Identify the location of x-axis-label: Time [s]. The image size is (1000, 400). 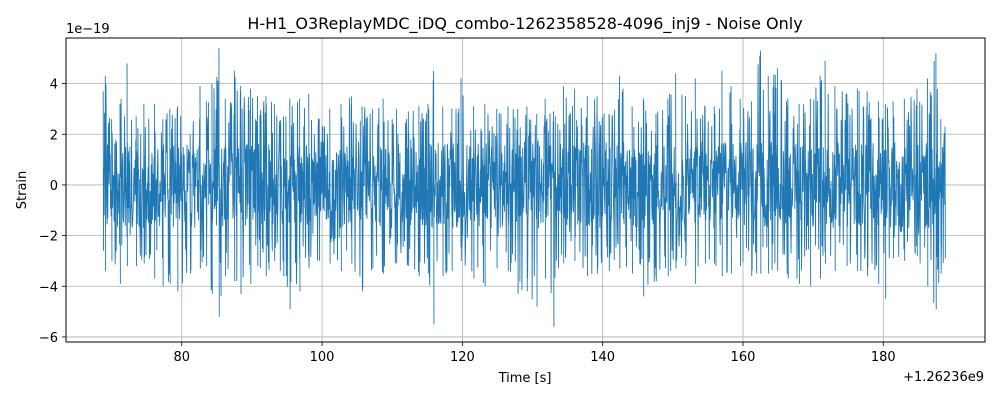
(525, 378).